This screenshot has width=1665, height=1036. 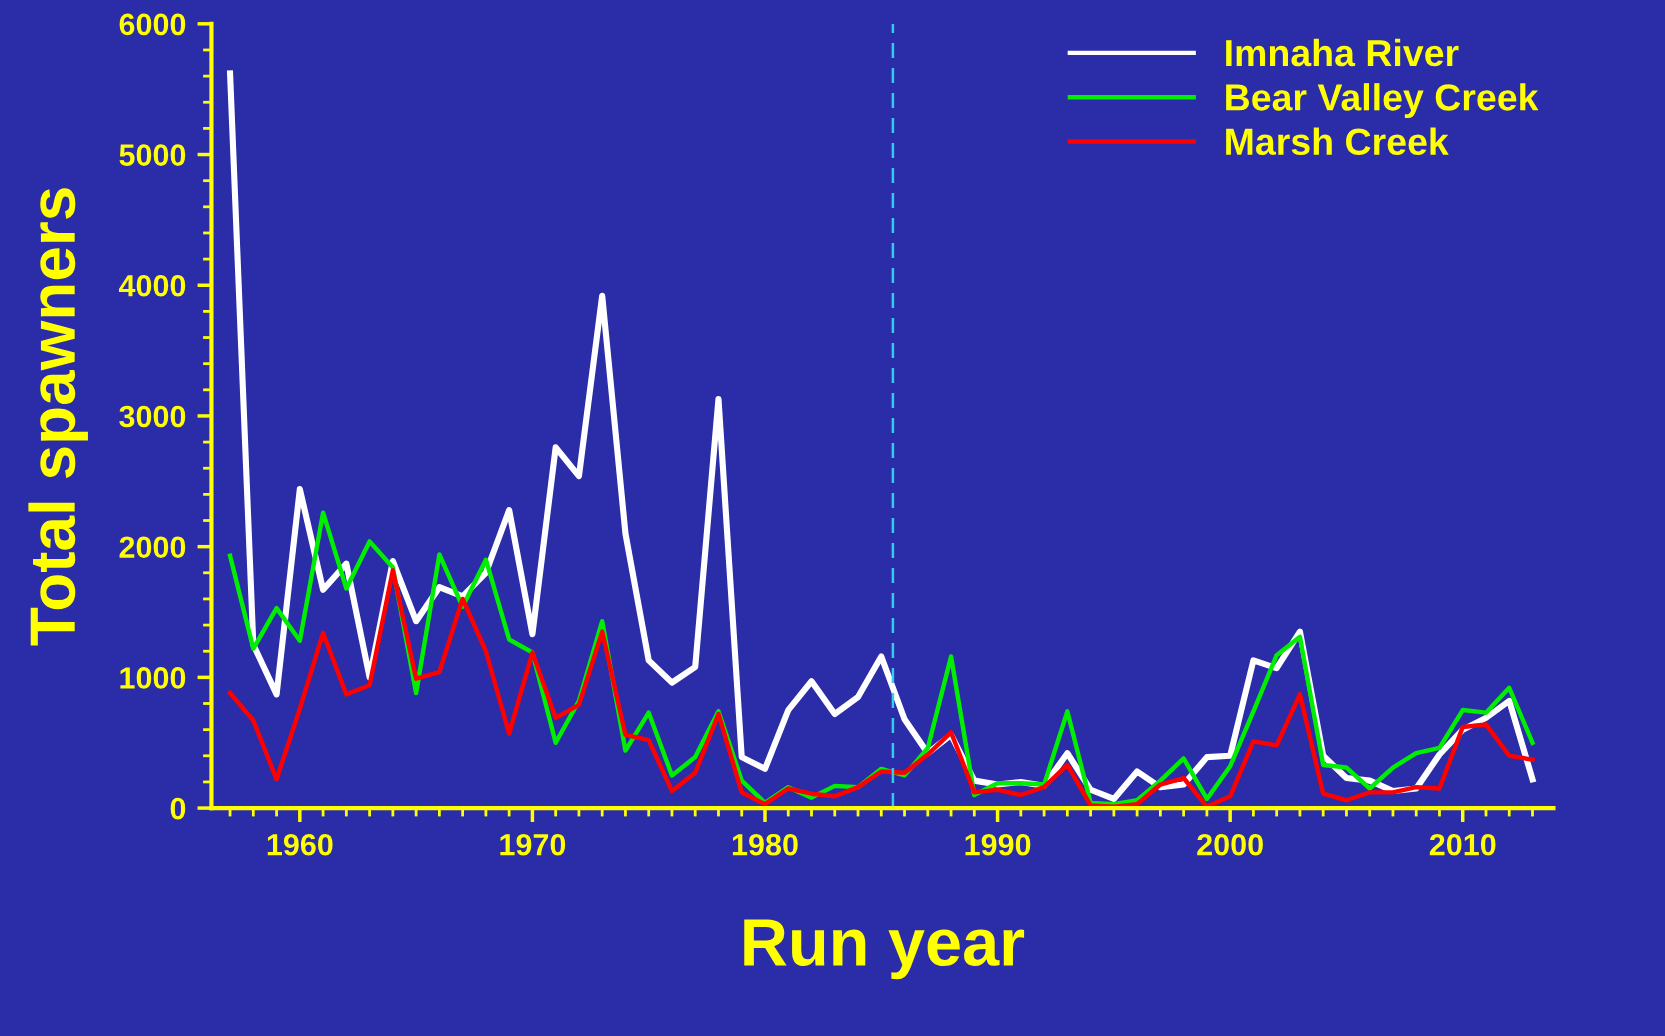 What do you see at coordinates (153, 678) in the screenshot?
I see `y-tick-label: 1000` at bounding box center [153, 678].